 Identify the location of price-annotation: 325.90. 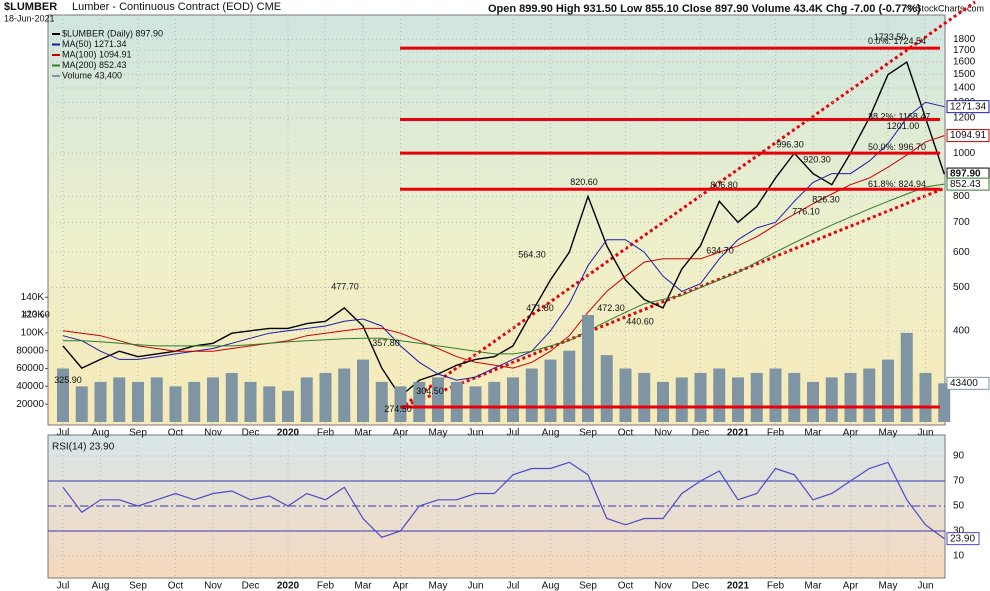
(68, 380).